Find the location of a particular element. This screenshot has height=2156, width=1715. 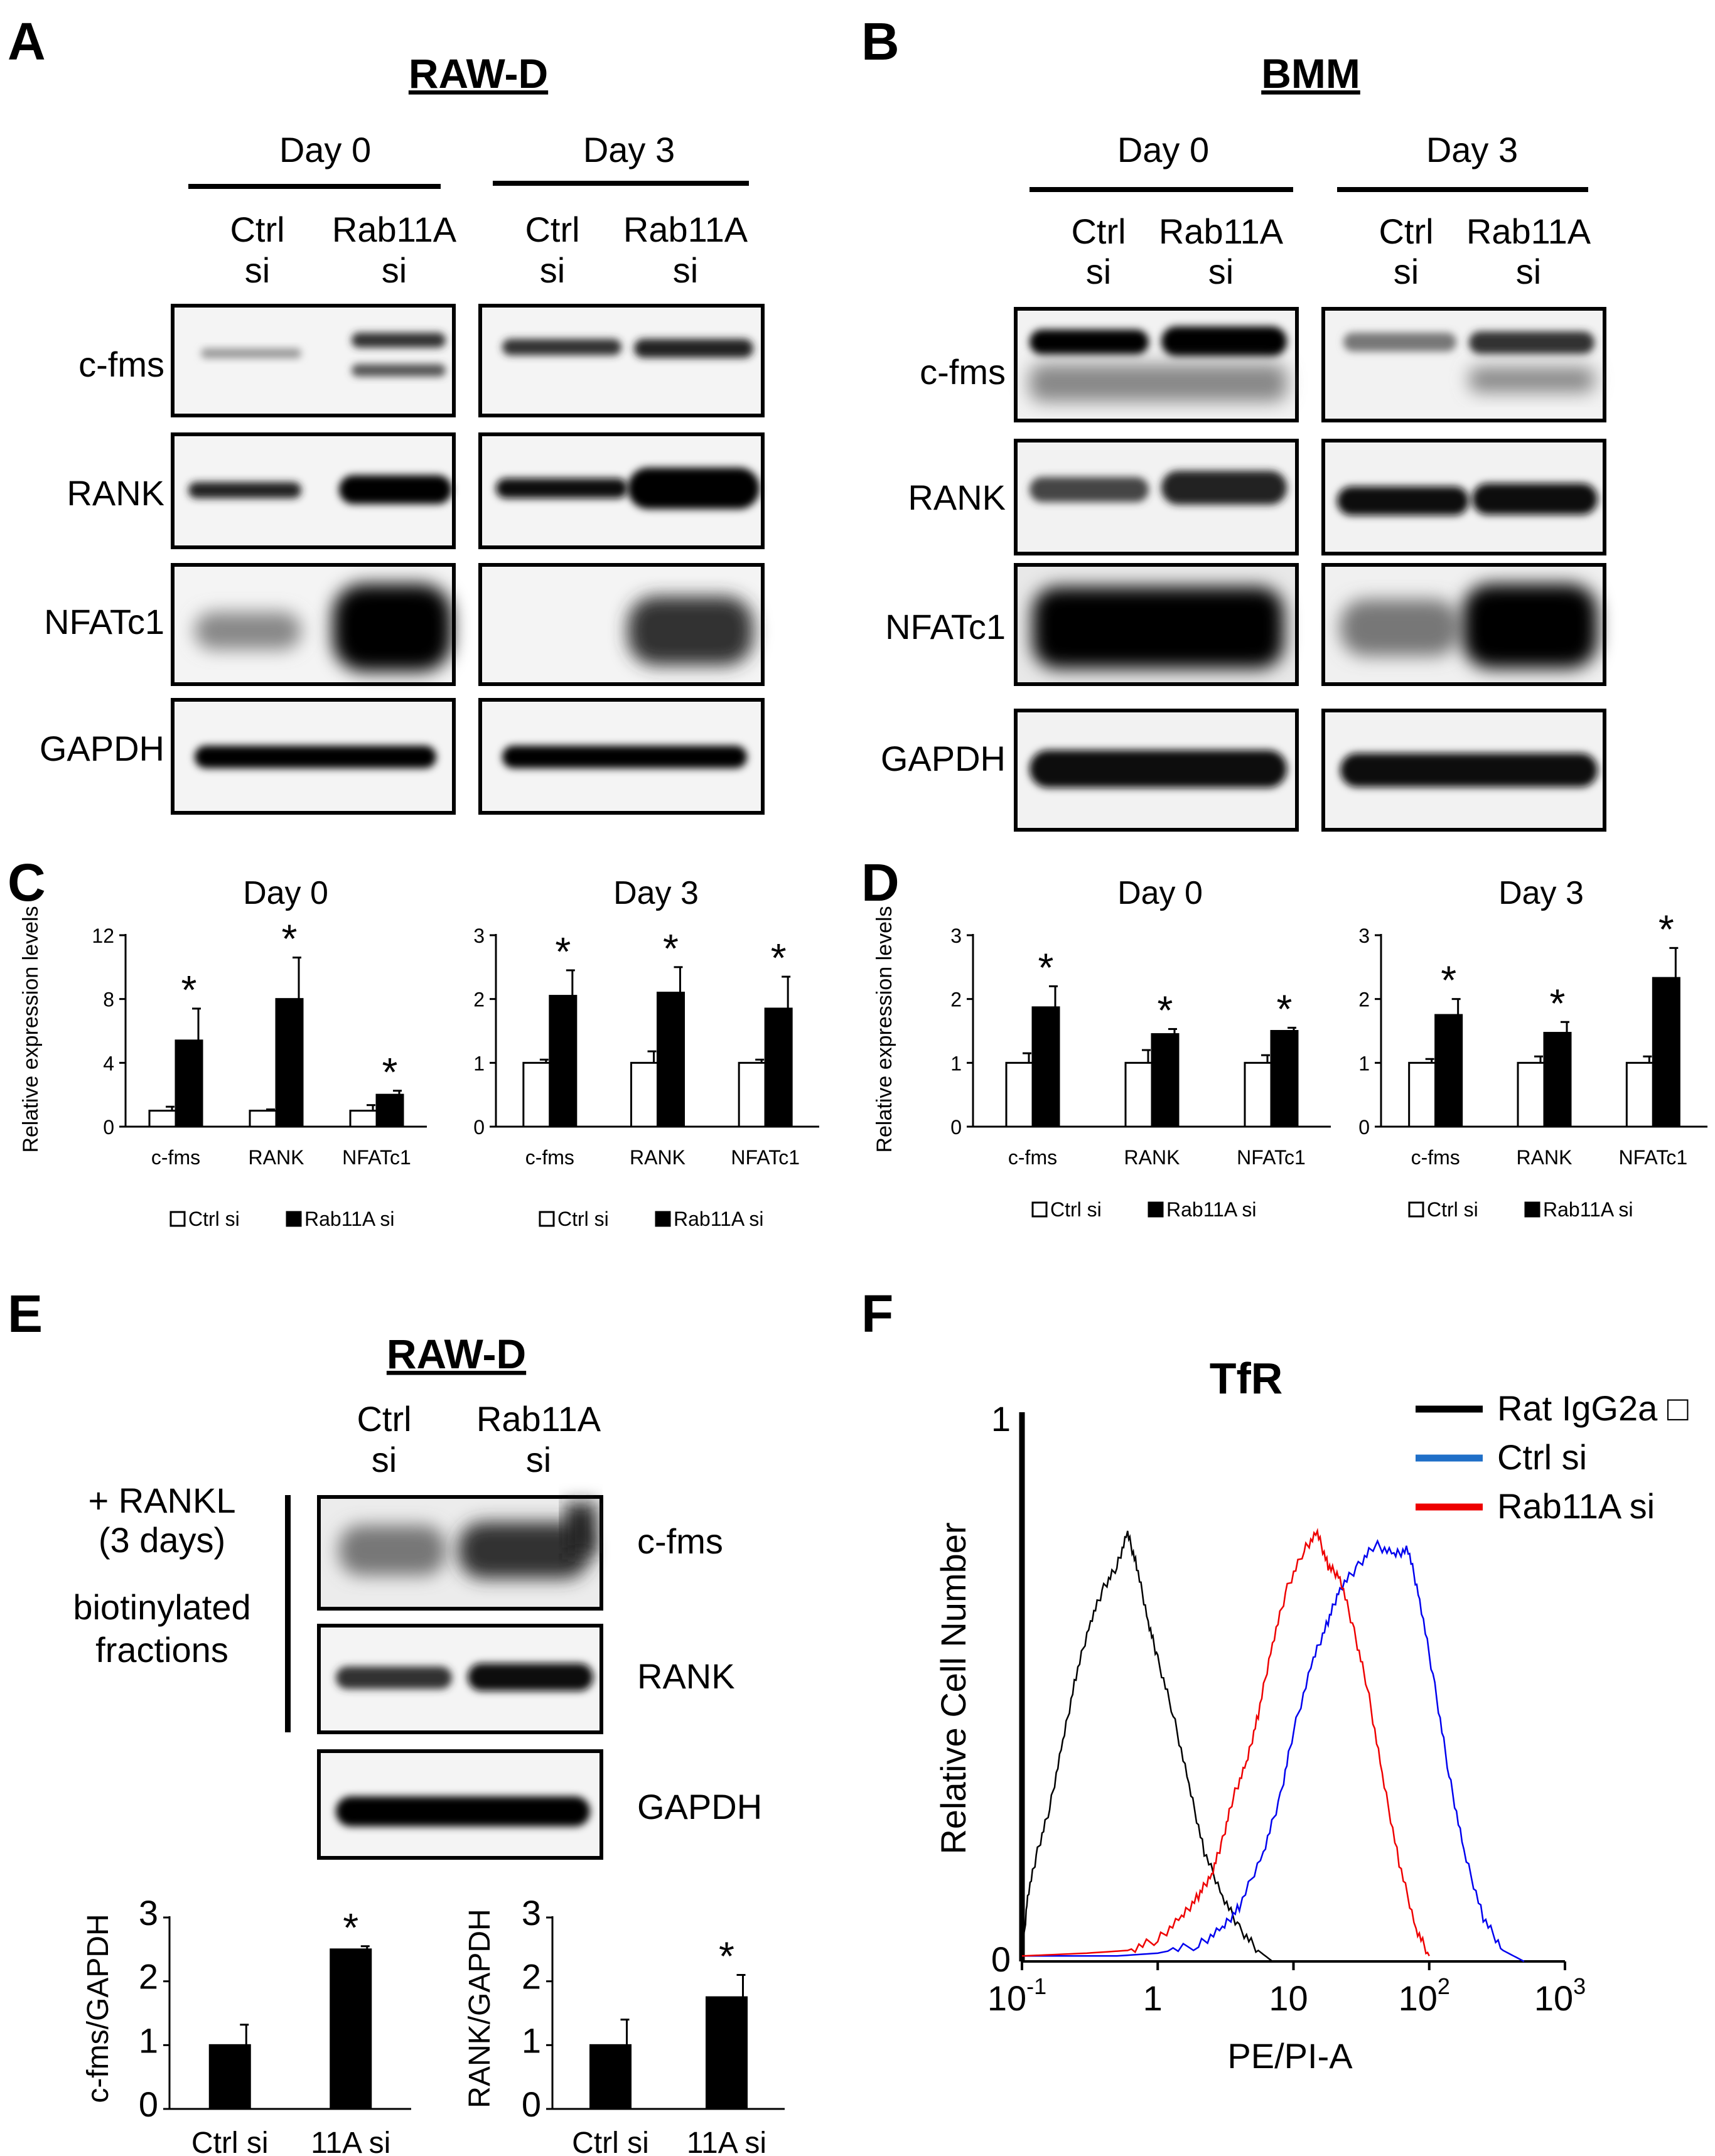

panel-e-bracket-line is located at coordinates (288, 1613).